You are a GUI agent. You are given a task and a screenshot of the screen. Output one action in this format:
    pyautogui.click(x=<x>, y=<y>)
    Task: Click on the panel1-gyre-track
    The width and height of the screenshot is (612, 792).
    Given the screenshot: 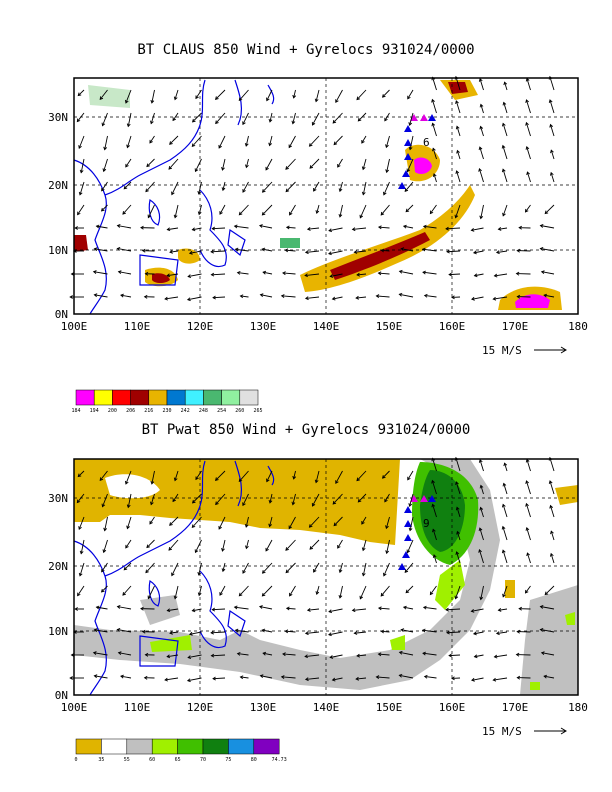 What is the action you would take?
    pyautogui.click(x=417, y=151)
    